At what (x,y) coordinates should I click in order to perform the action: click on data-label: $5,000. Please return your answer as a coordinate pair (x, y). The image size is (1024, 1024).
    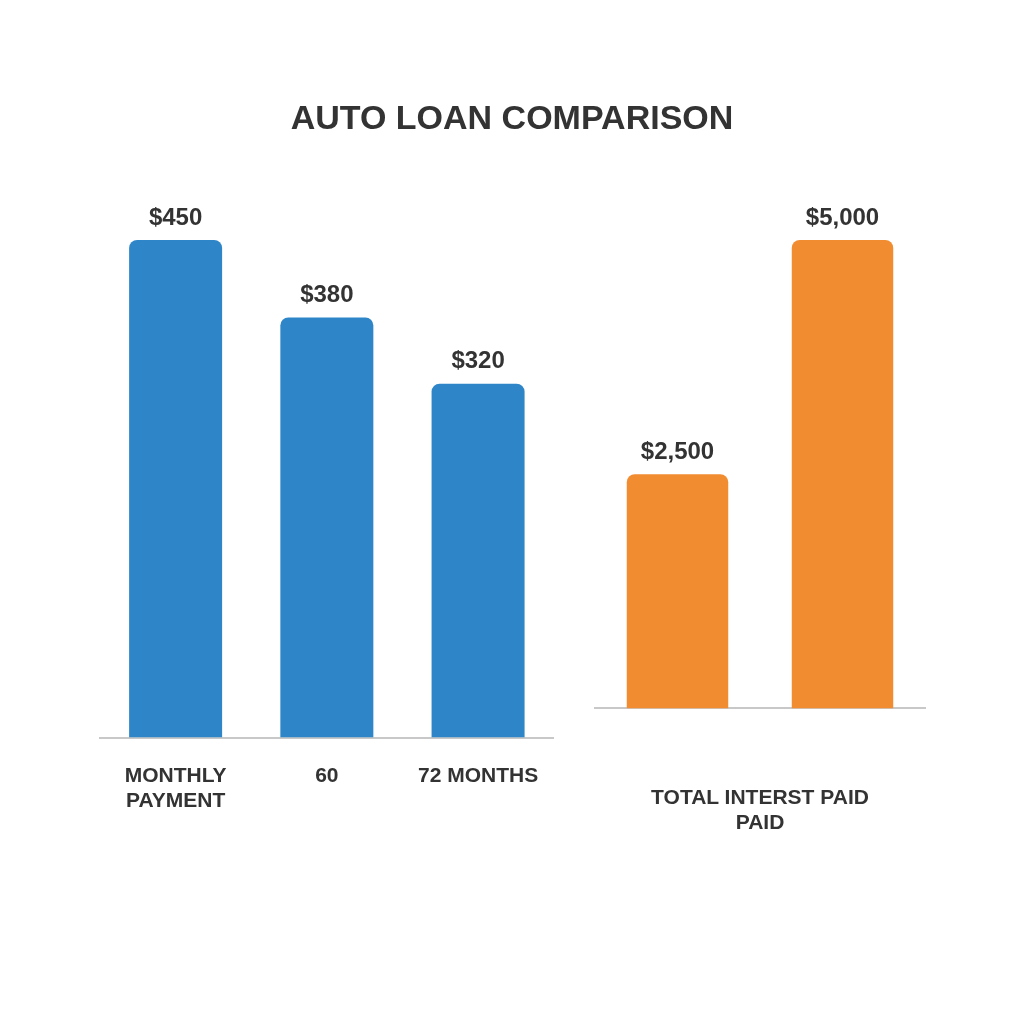
    Looking at the image, I should click on (842, 216).